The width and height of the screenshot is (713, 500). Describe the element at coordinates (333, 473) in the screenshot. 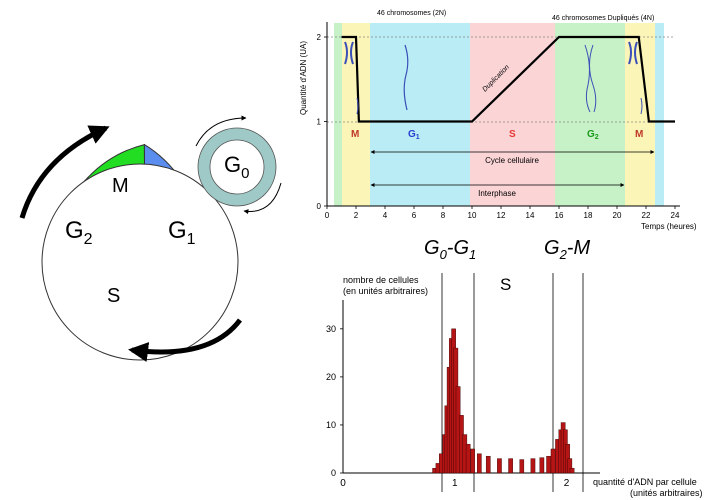

I see `hist-y-tick-label: 0` at that location.